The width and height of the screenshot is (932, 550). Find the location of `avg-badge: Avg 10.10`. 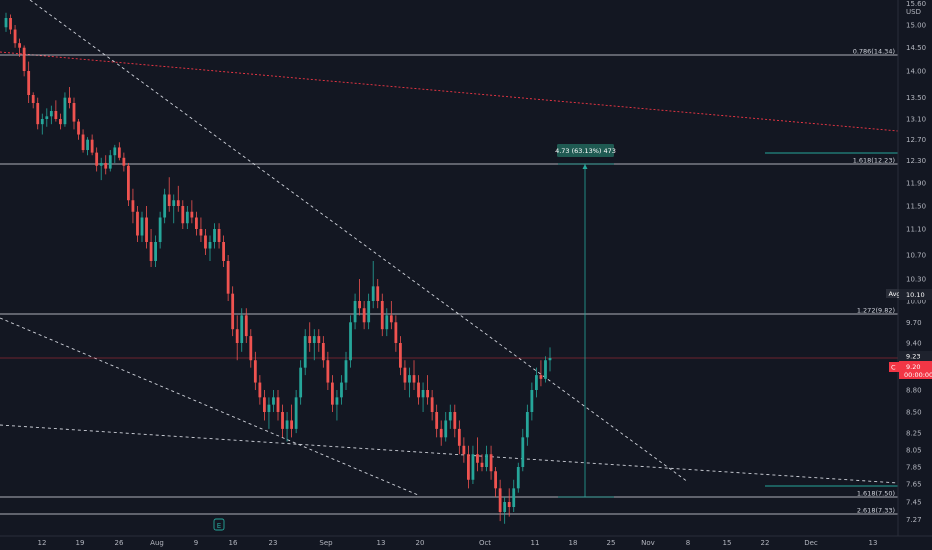

avg-badge: Avg 10.10 is located at coordinates (909, 294).